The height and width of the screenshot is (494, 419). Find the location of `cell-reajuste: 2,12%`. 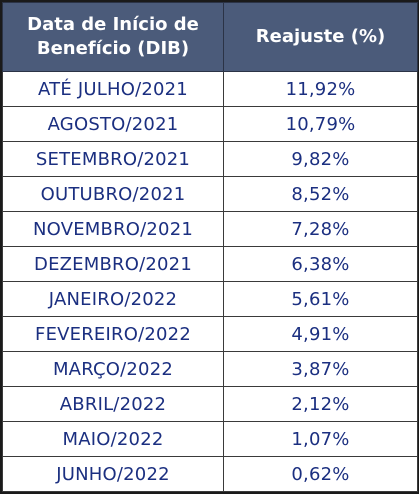

cell-reajuste: 2,12% is located at coordinates (320, 404).